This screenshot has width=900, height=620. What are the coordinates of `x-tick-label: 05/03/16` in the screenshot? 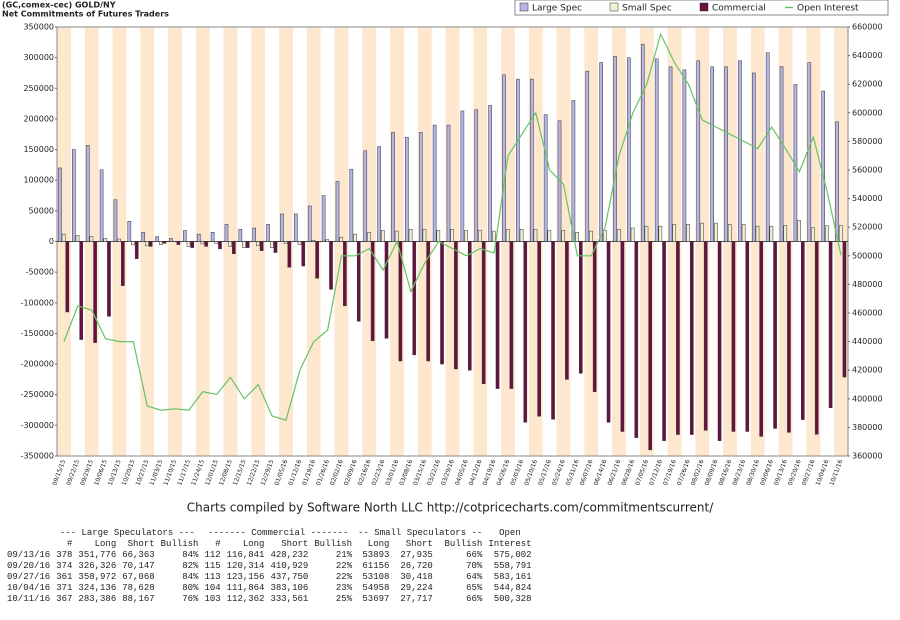 It's located at (517, 473).